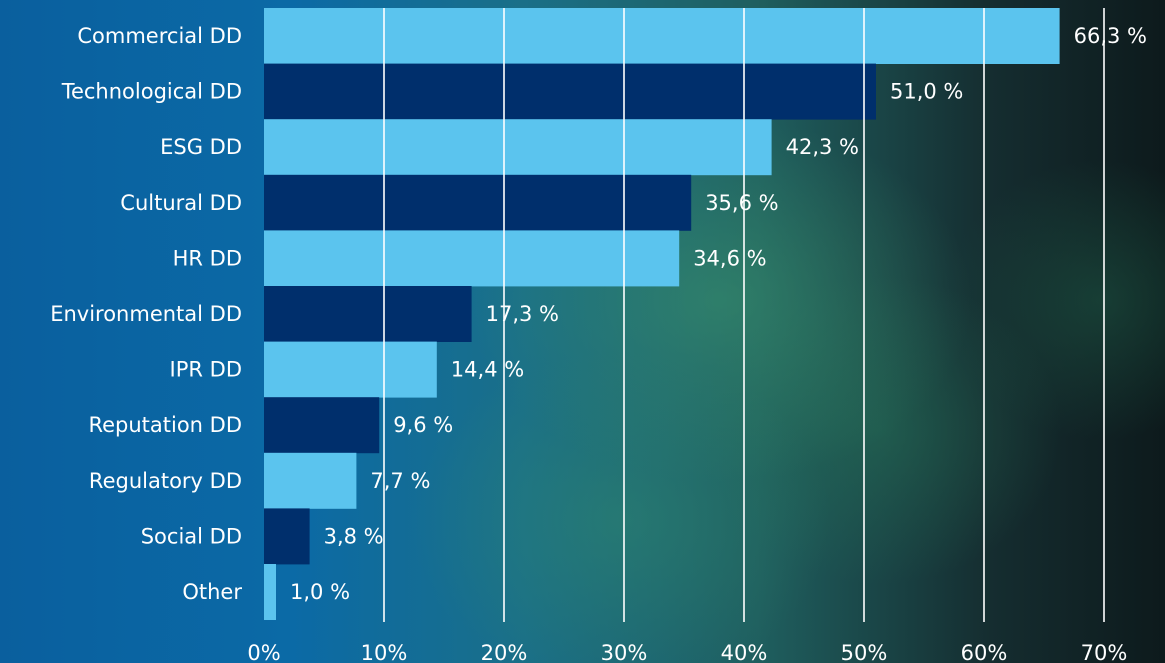  Describe the element at coordinates (212, 592) in the screenshot. I see `category-label: Other` at that location.